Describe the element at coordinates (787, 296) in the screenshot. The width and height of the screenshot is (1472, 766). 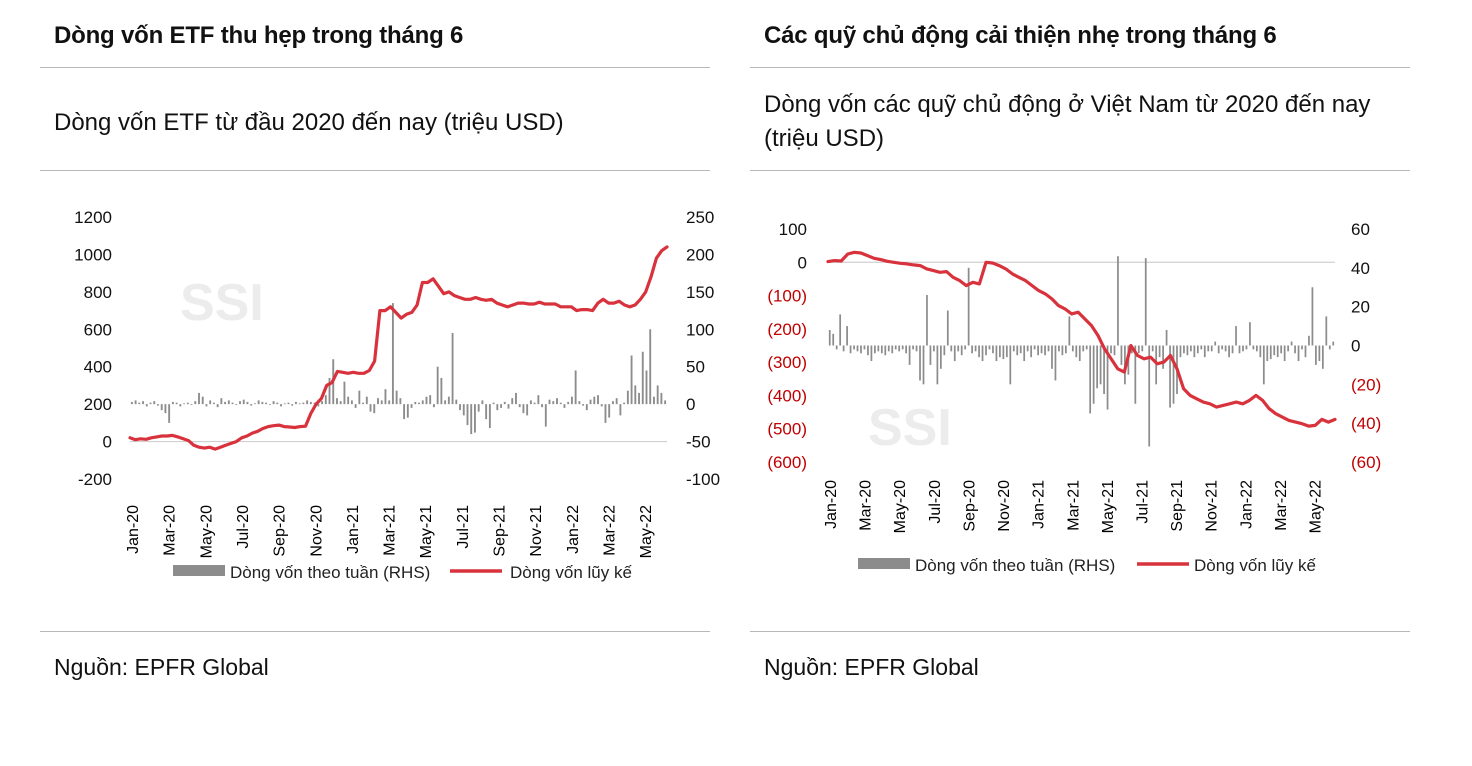
I see `y-left-tick-label: (100)` at that location.